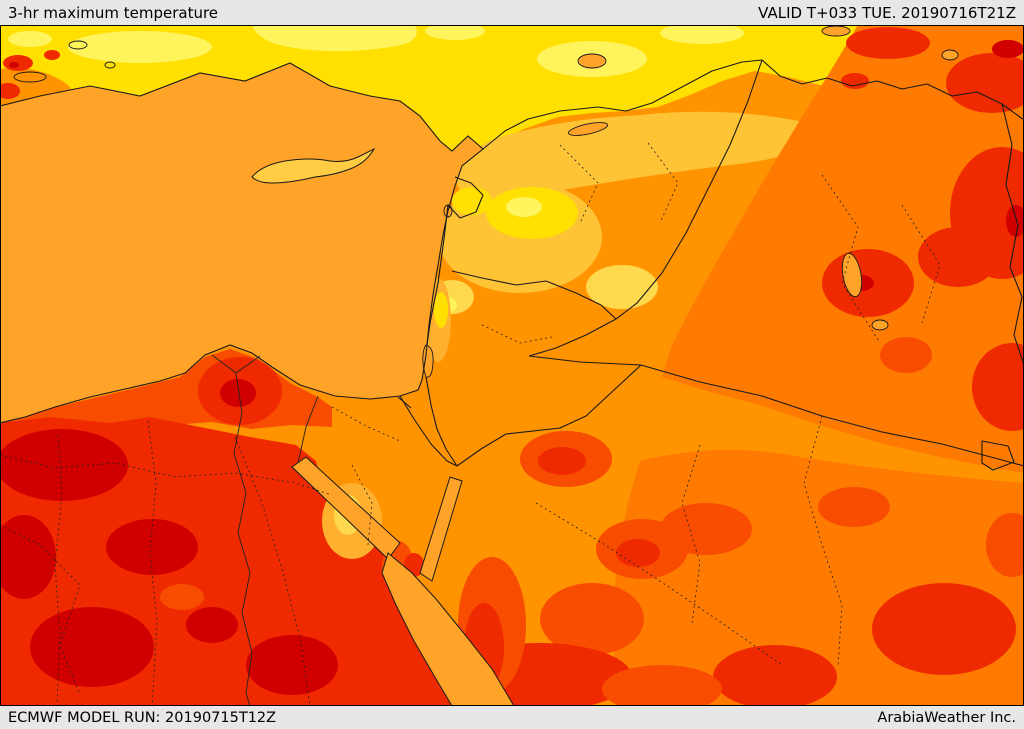 This screenshot has height=729, width=1024. What do you see at coordinates (852, 275) in the screenshot?
I see `lake-tharthar` at bounding box center [852, 275].